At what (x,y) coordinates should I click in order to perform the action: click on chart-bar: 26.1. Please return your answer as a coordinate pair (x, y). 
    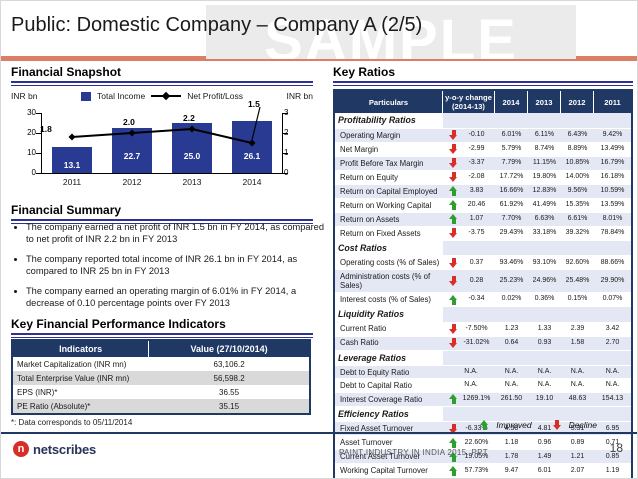
    Looking at the image, I should click on (252, 146).